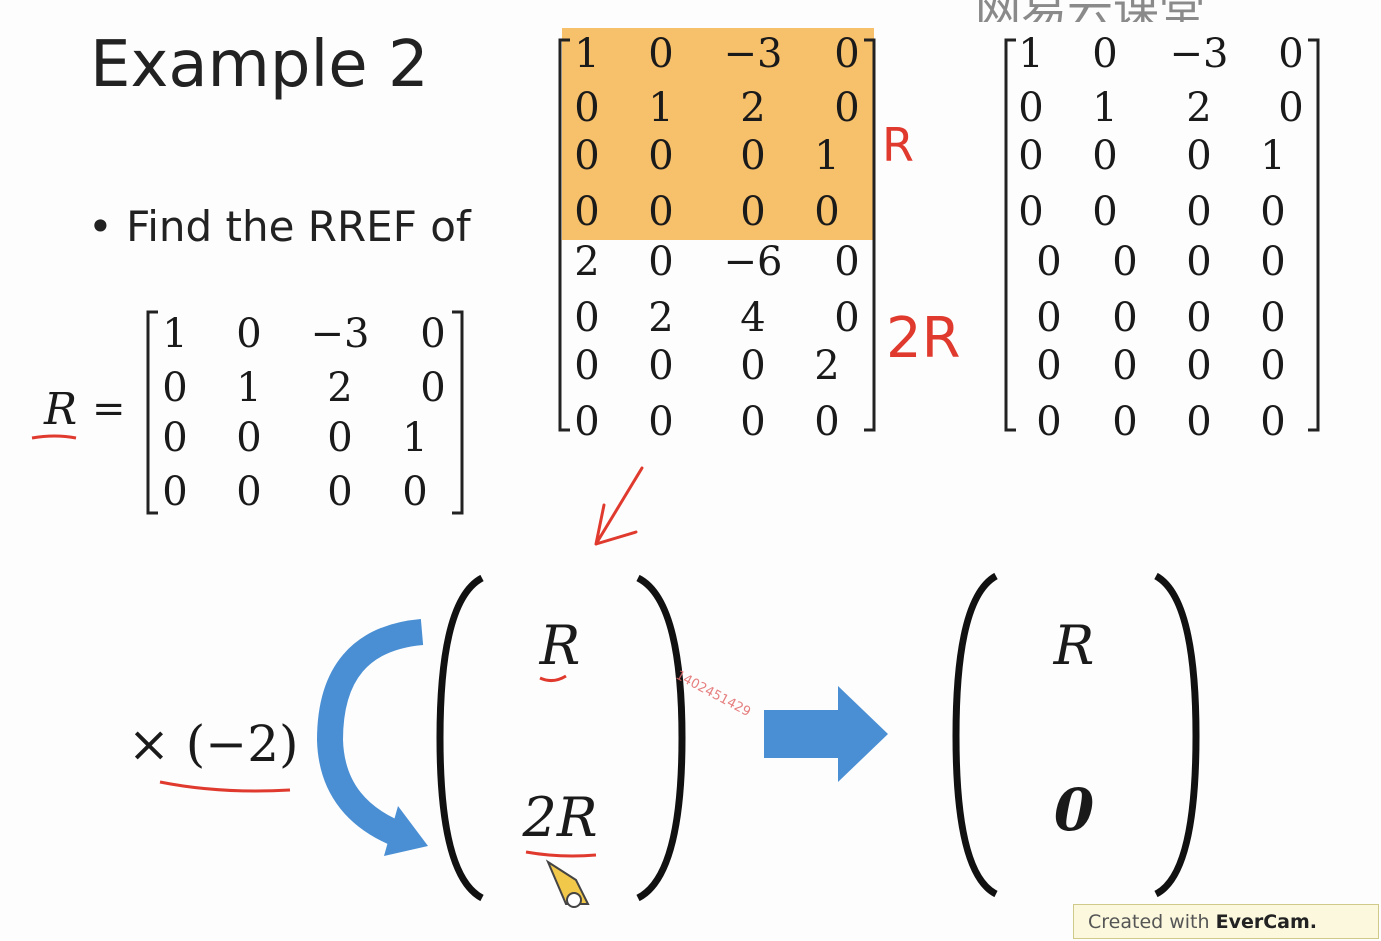 The height and width of the screenshot is (941, 1381). I want to click on bullet-text: • Find the RREF of, so click(279, 226).